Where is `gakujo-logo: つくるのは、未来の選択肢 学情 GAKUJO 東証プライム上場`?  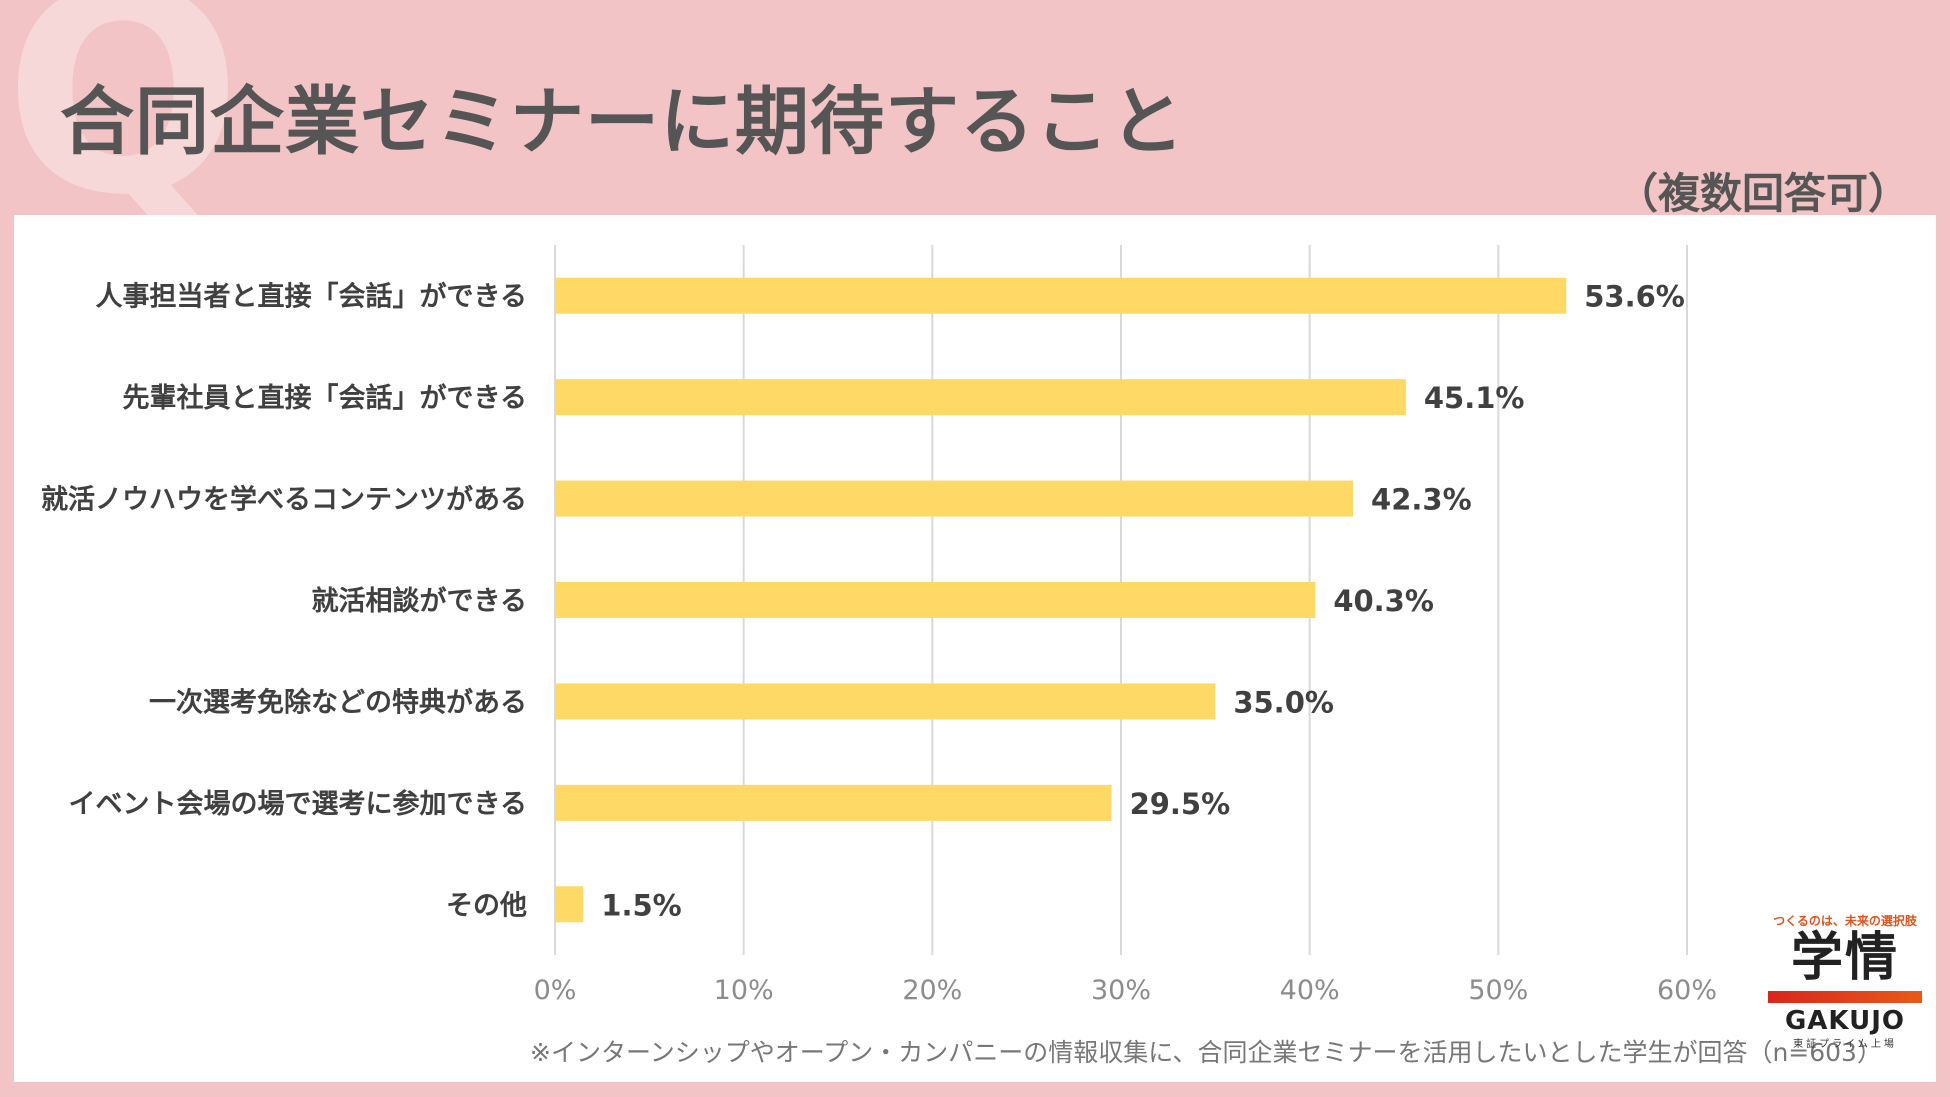 gakujo-logo: つくるのは、未来の選択肢 学情 GAKUJO 東証プライム上場 is located at coordinates (1845, 992).